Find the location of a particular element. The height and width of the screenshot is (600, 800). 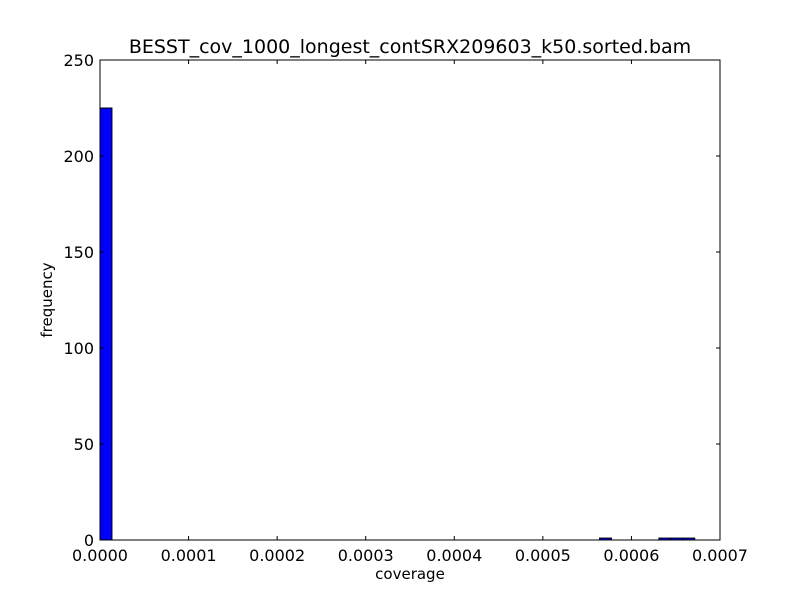

x-tick-label: 0.0007 is located at coordinates (720, 555).